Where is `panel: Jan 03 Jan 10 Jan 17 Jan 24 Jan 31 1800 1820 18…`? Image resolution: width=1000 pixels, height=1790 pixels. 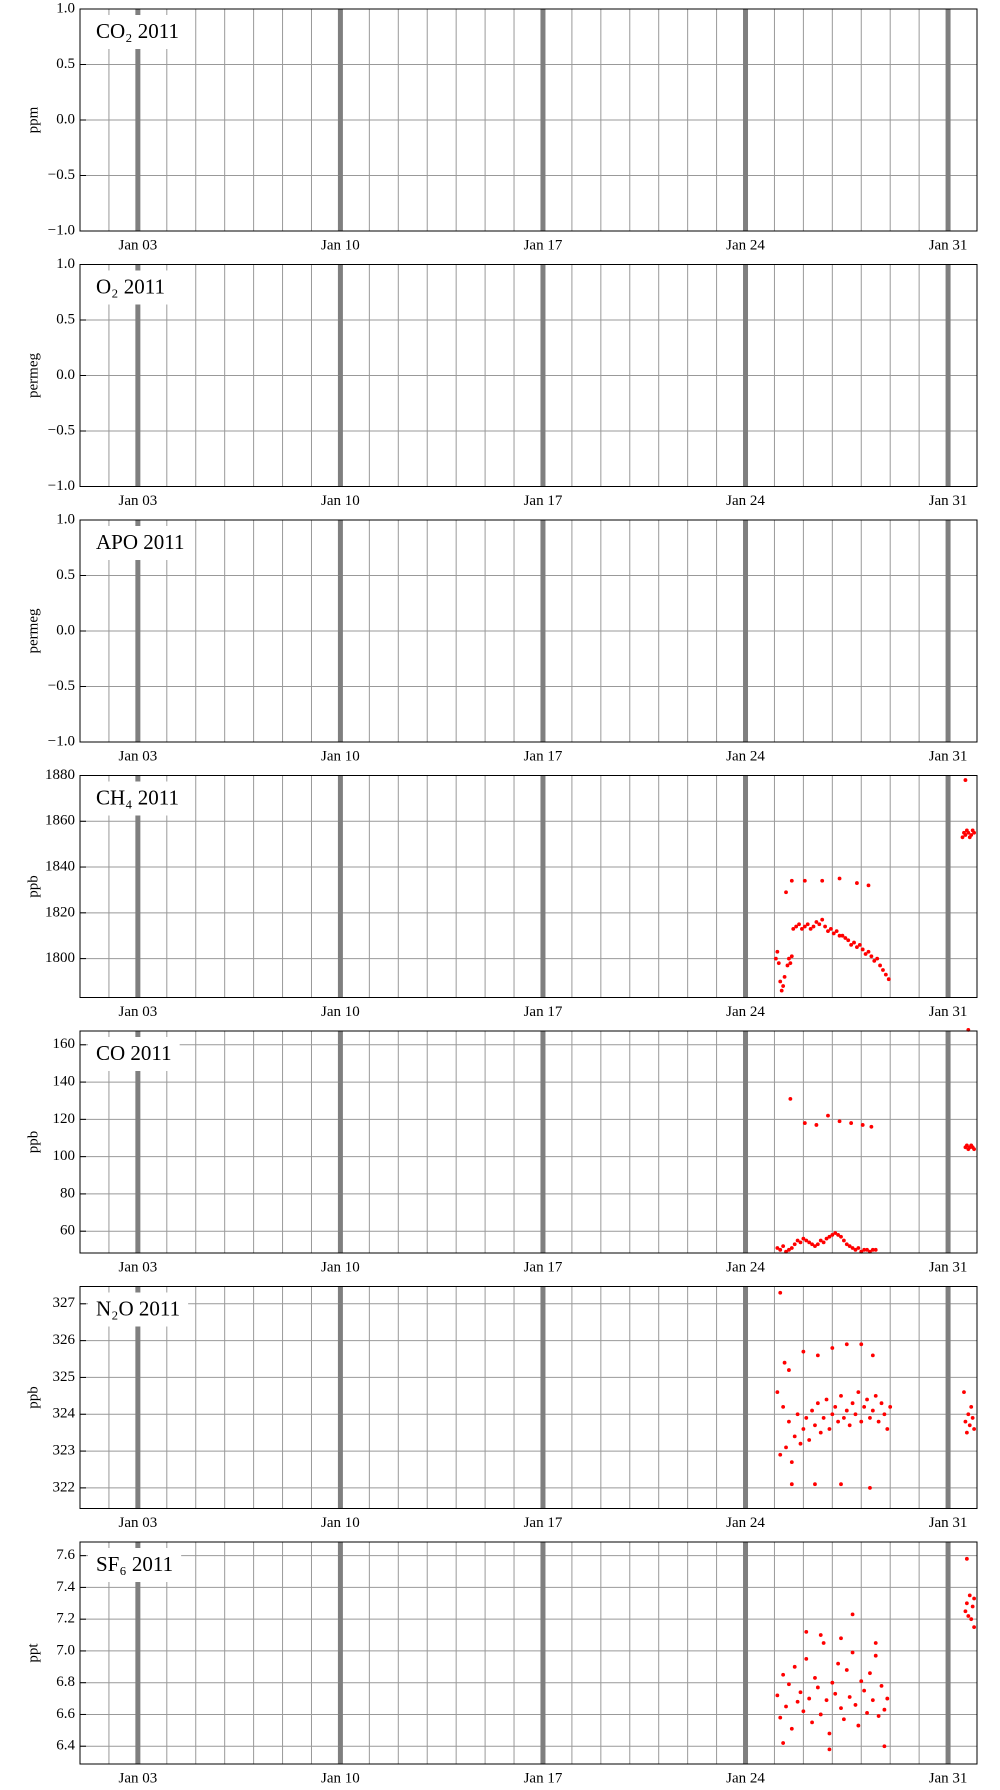 panel: Jan 03 Jan 10 Jan 17 Jan 24 Jan 31 1800 1820 18… is located at coordinates (501, 893).